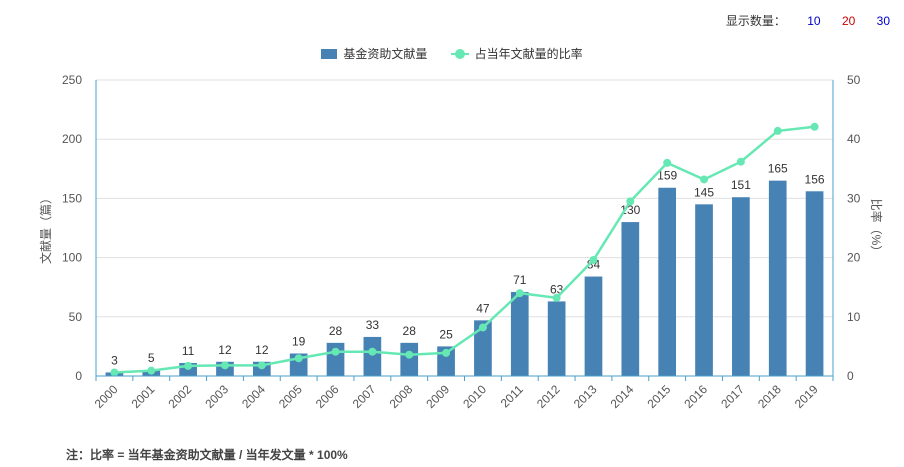  What do you see at coordinates (437, 396) in the screenshot?
I see `x-tick-label: 2009` at bounding box center [437, 396].